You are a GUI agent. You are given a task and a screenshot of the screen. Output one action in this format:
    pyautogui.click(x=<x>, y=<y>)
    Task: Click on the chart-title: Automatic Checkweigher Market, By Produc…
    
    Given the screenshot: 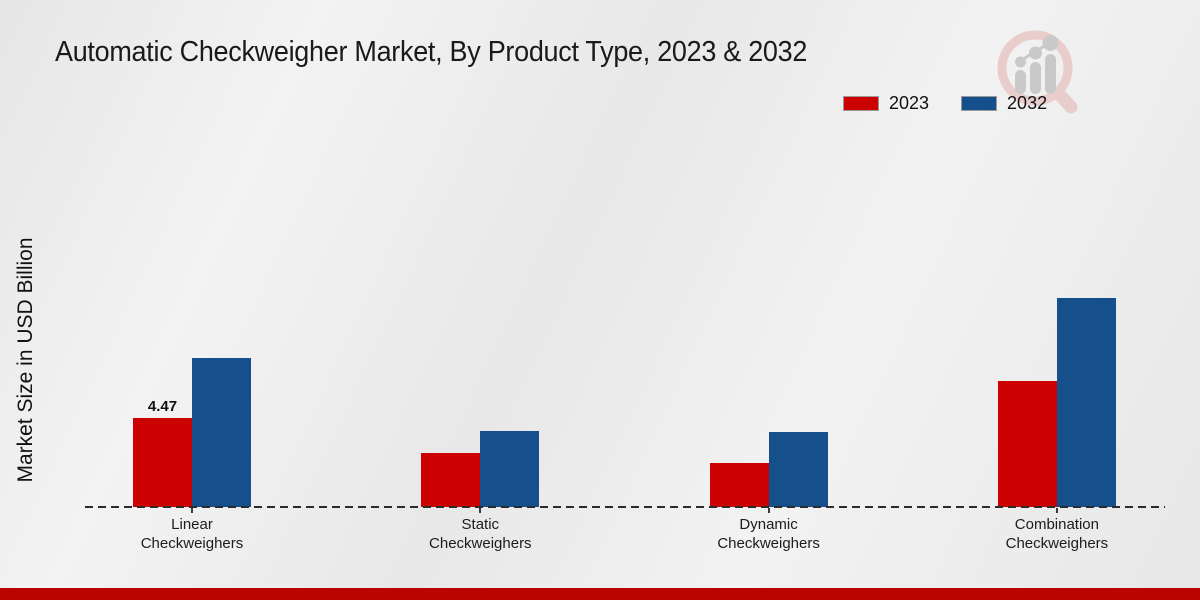 What is the action you would take?
    pyautogui.click(x=431, y=52)
    